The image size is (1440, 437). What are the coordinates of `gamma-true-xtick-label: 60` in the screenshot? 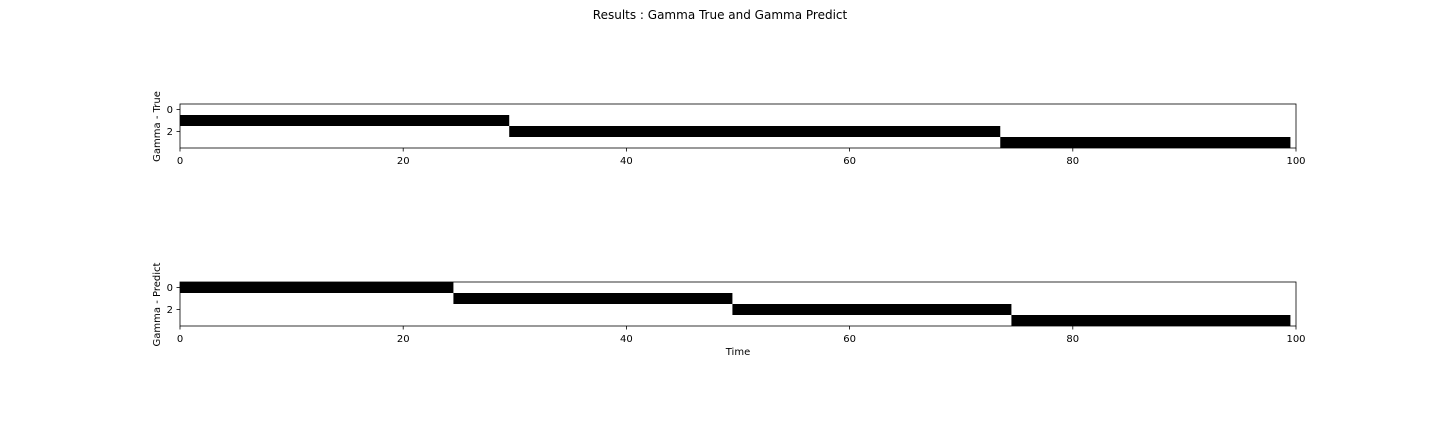 It's located at (849, 161).